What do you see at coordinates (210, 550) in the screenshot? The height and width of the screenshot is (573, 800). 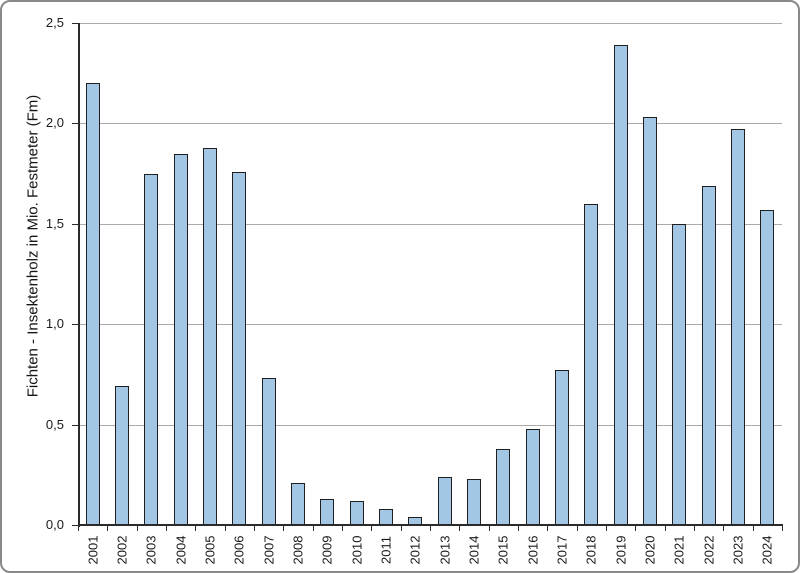 I see `x-axis-label: 2005` at bounding box center [210, 550].